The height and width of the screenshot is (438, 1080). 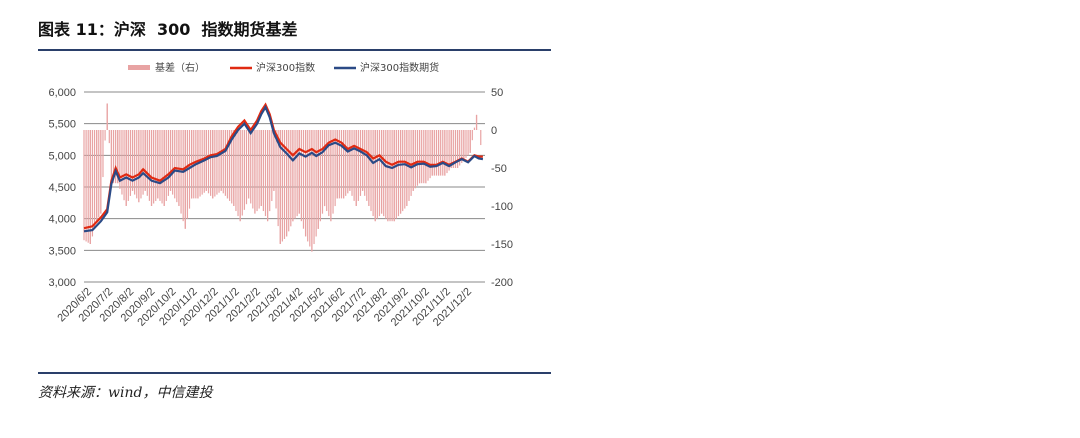 I want to click on y-right-tick-label: -50, so click(x=499, y=169).